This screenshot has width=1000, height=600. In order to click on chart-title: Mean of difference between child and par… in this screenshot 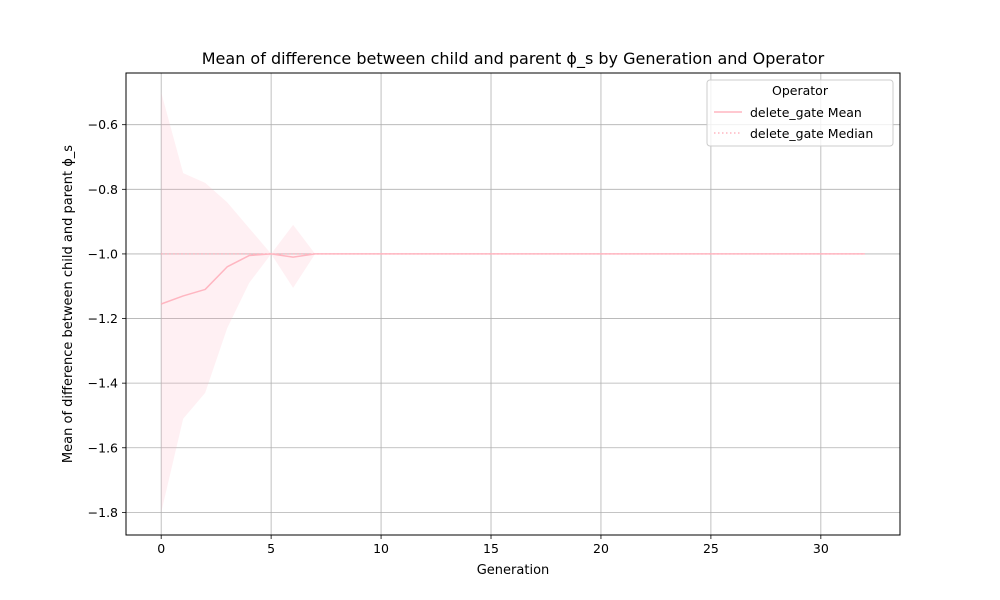, I will do `click(513, 59)`.